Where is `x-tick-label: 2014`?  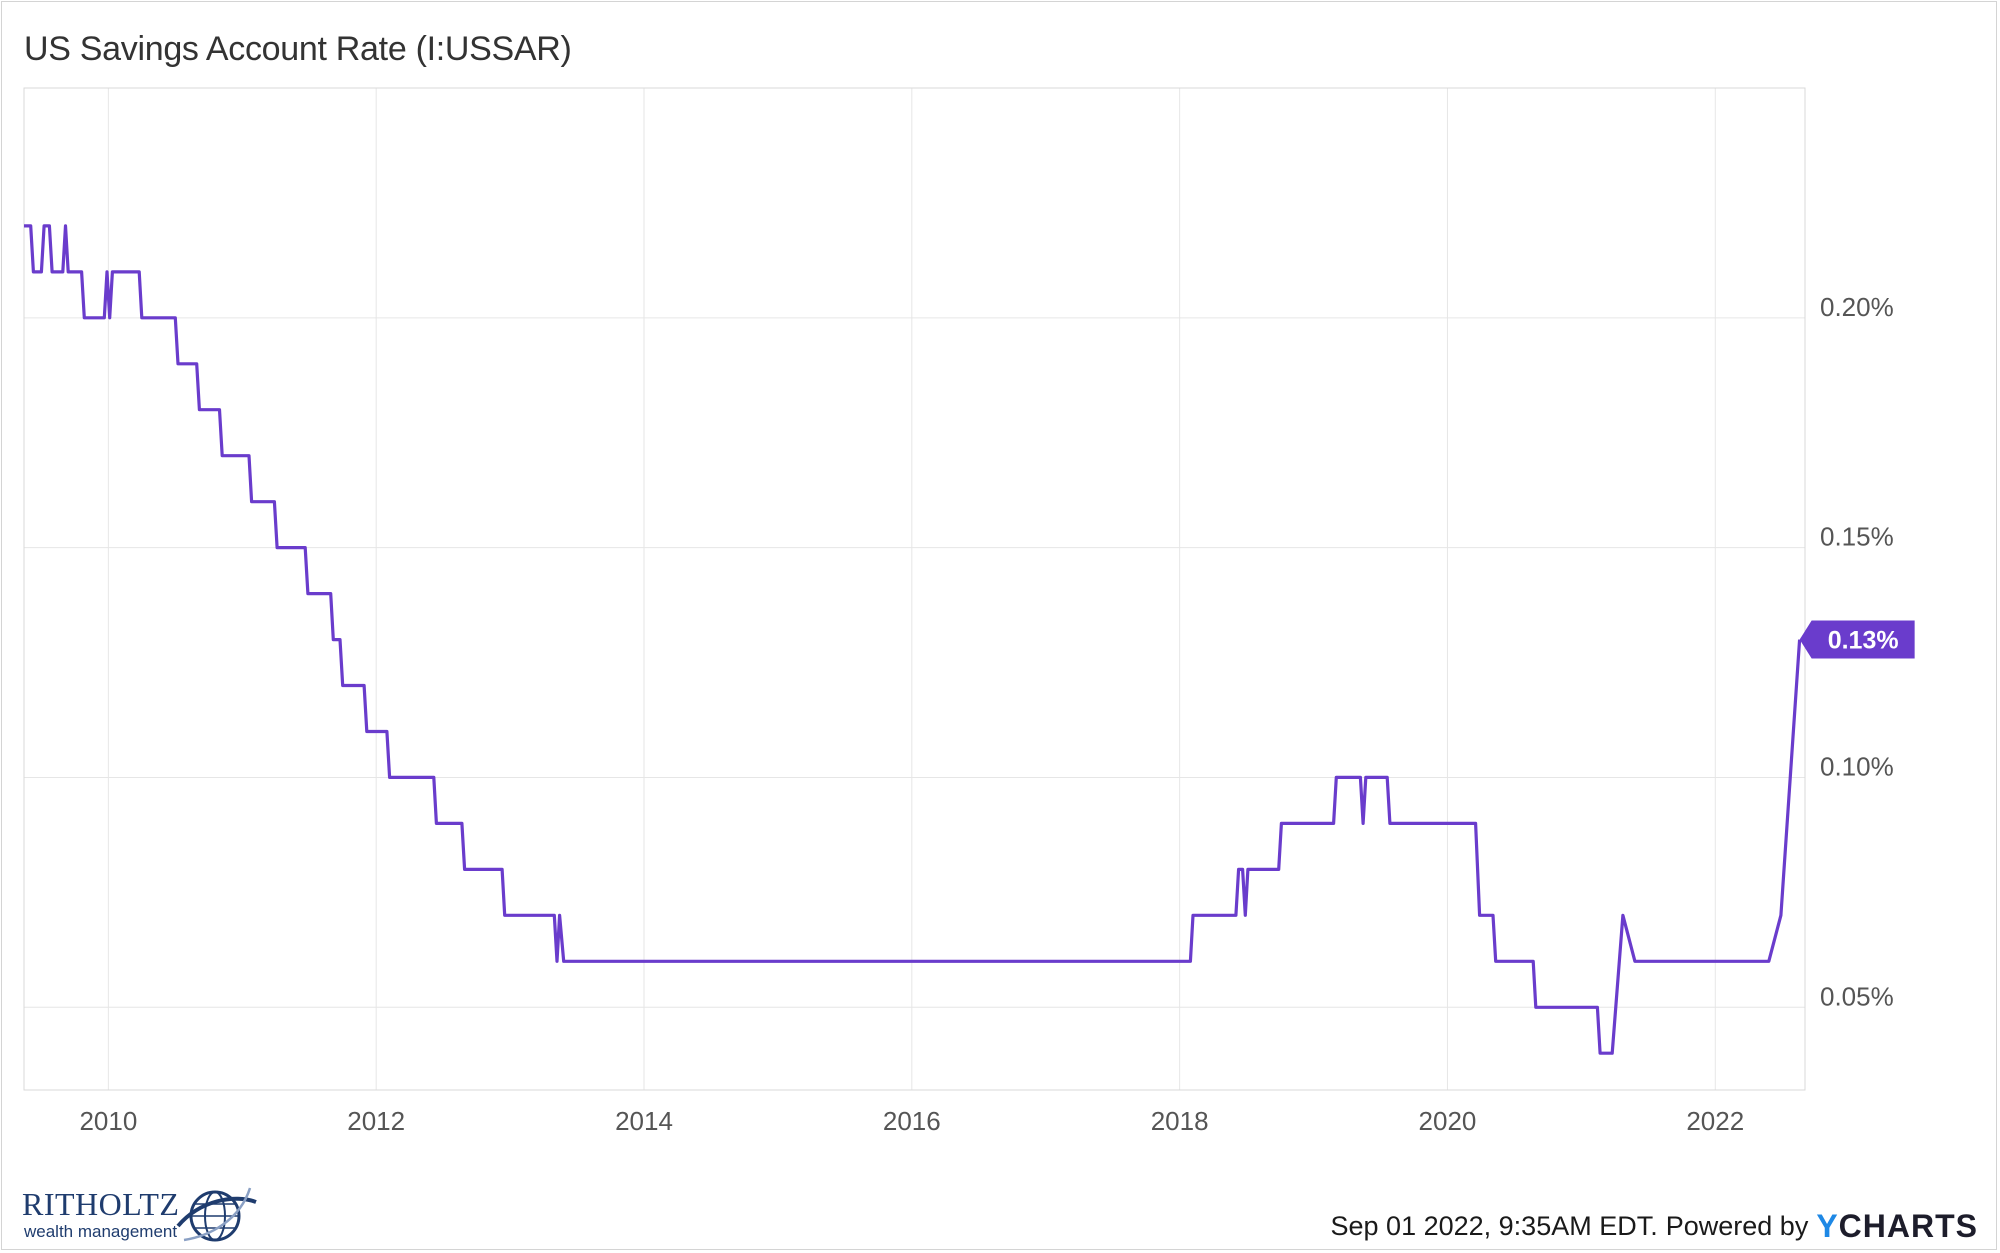
x-tick-label: 2014 is located at coordinates (644, 1121).